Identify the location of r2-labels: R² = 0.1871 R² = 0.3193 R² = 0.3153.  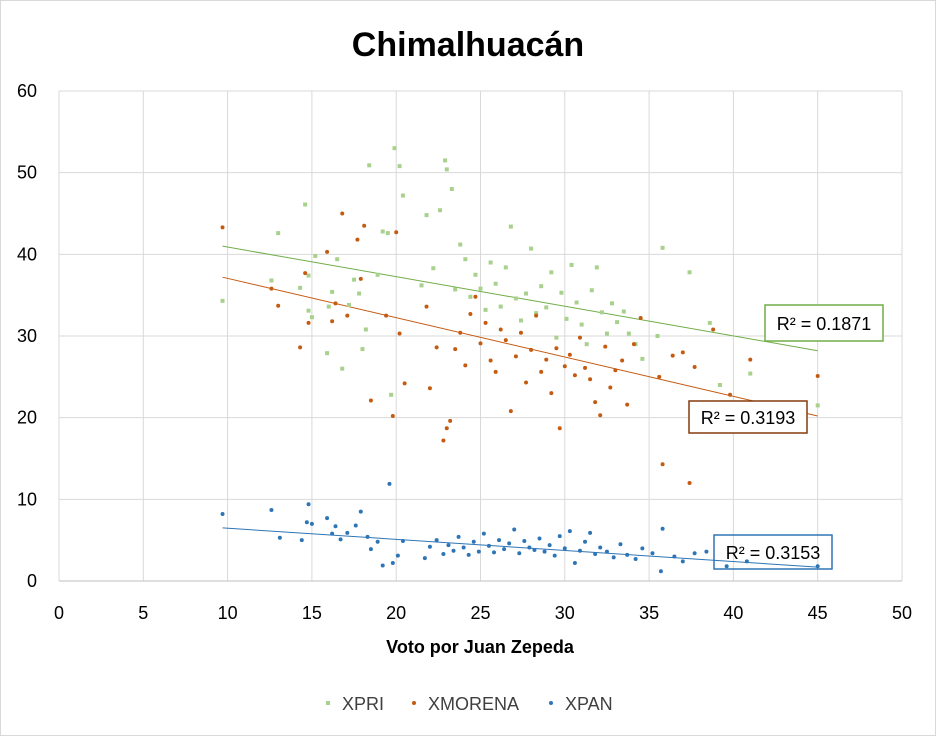
(786, 437).